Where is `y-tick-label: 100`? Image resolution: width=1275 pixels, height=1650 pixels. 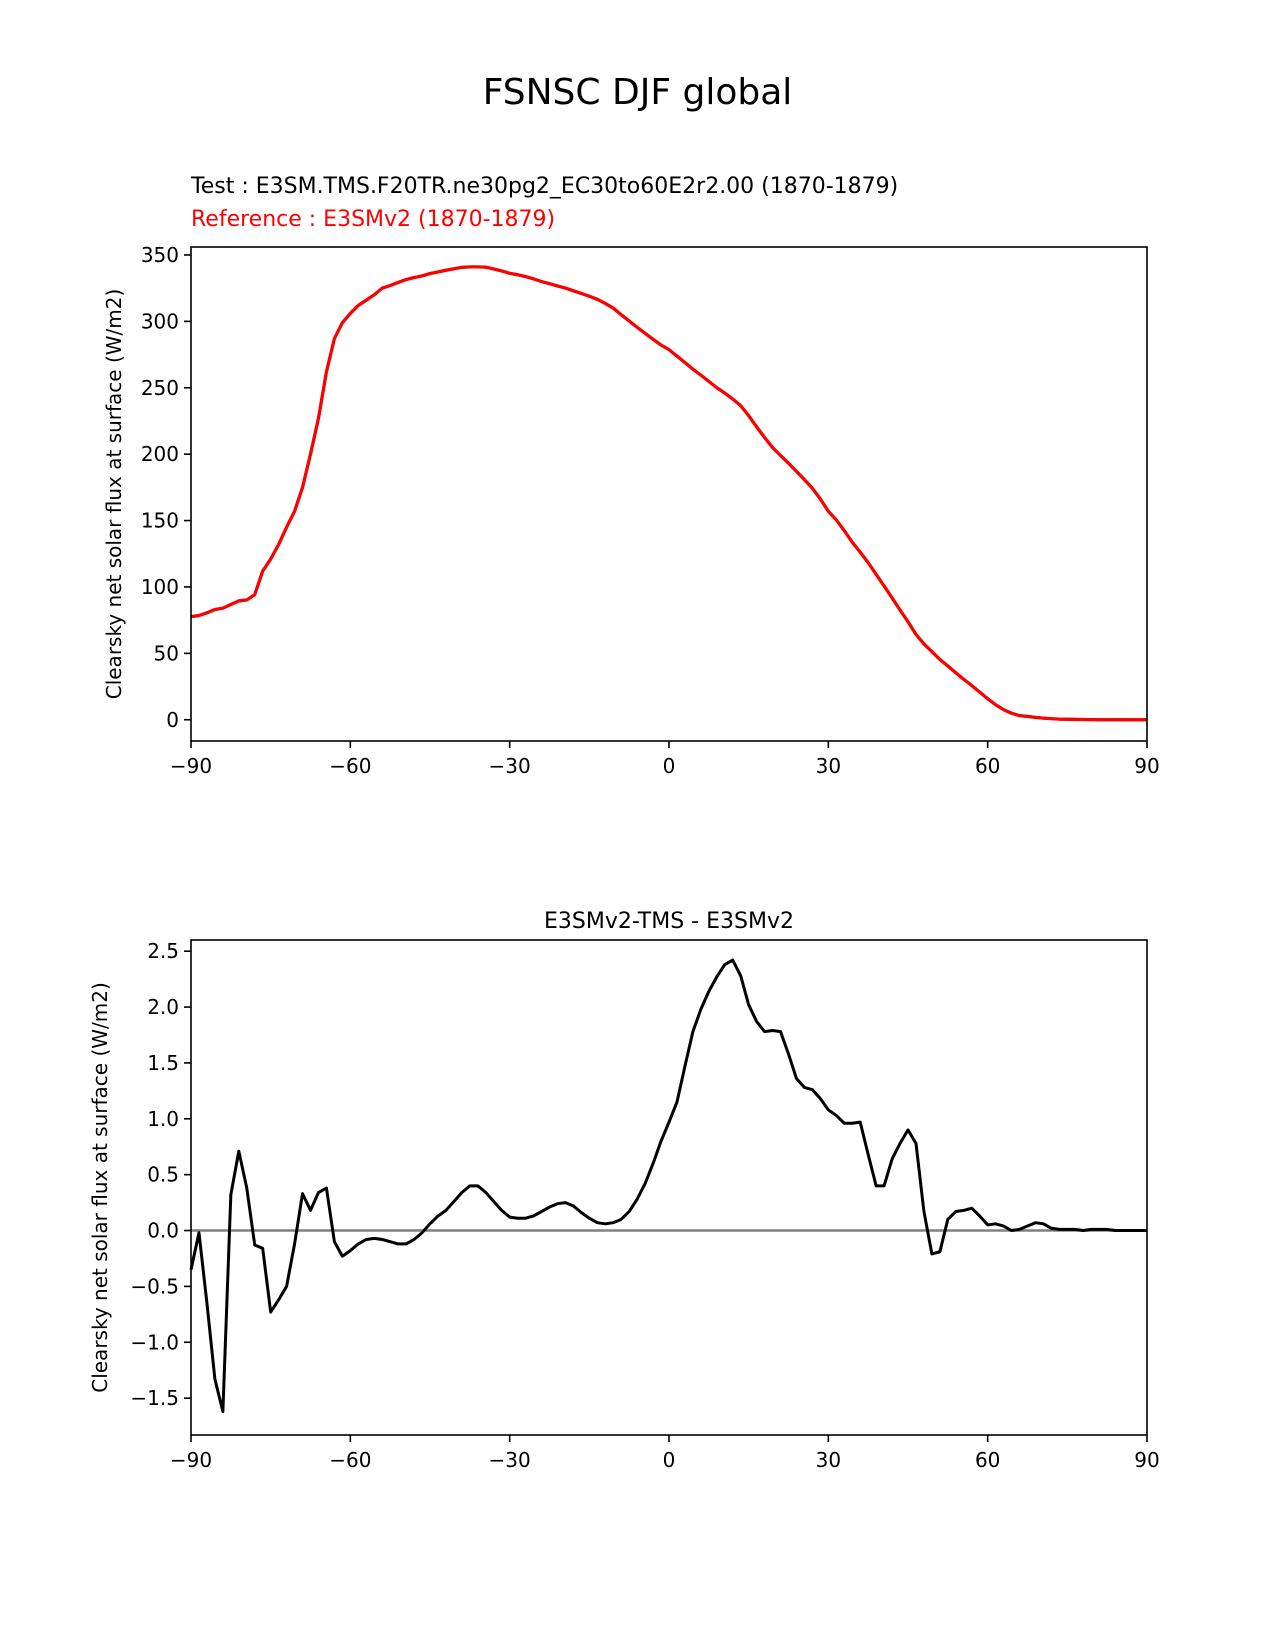 y-tick-label: 100 is located at coordinates (160, 587).